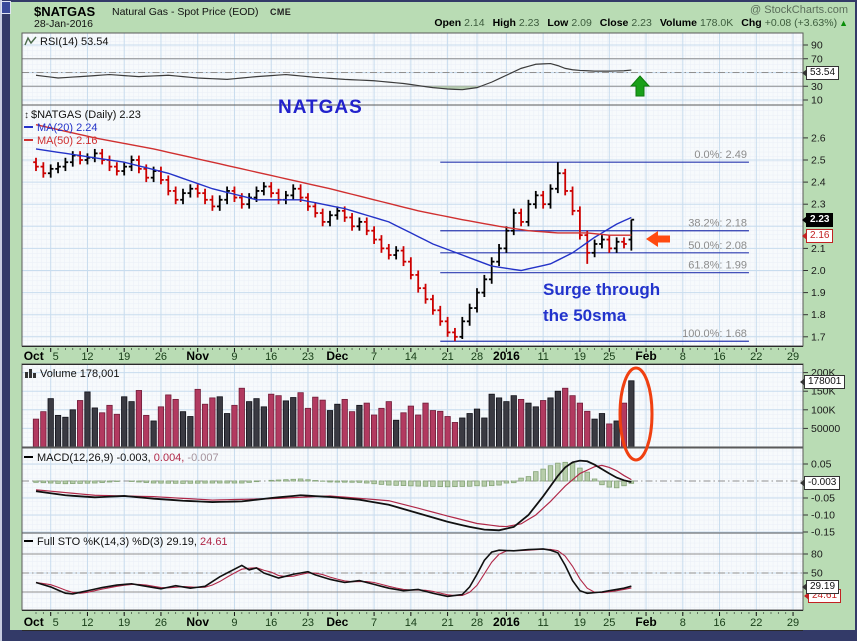 This screenshot has height=641, width=857. I want to click on surge-annotation-line2: the 50sma, so click(585, 315).